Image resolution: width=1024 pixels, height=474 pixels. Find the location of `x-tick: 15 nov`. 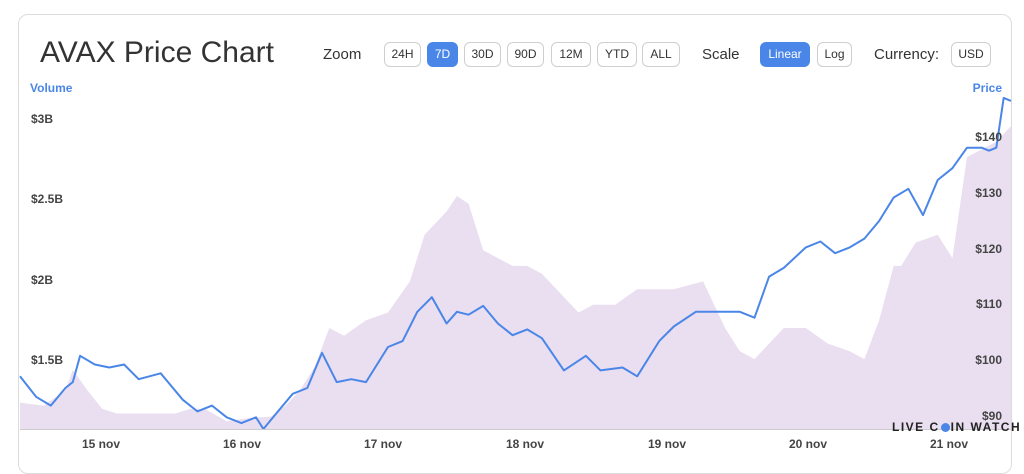

x-tick: 15 nov is located at coordinates (101, 444).